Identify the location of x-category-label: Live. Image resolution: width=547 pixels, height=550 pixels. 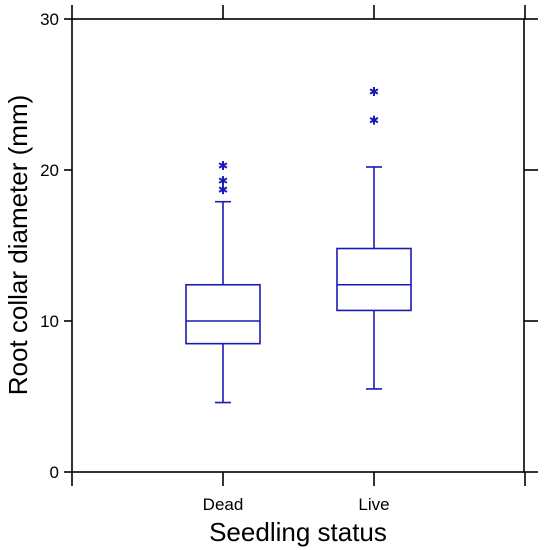
(373, 504).